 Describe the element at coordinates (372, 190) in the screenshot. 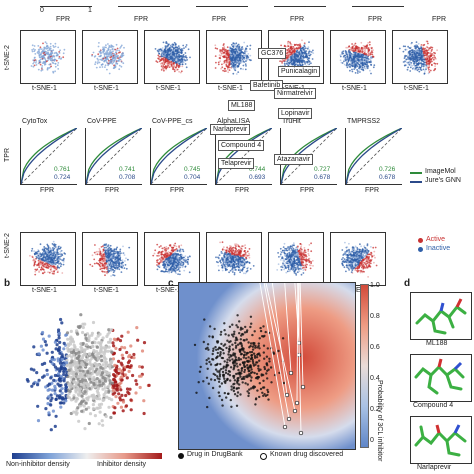

I see `roc-xlabel: FPR` at that location.